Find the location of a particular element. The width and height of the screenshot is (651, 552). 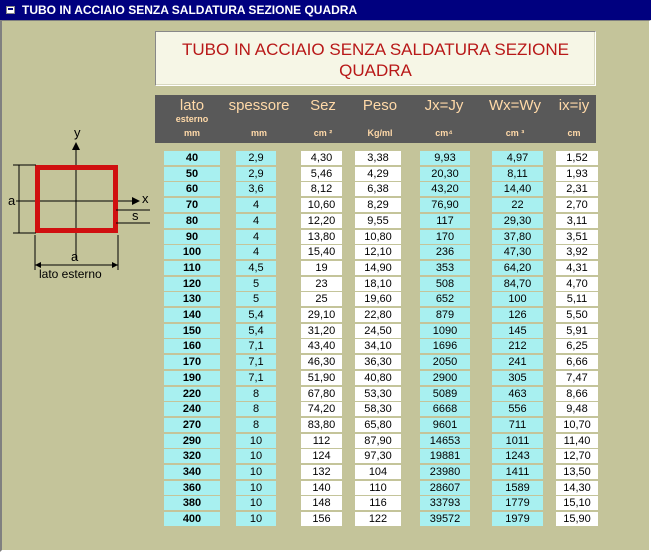

table-cell-peso: 10,80 is located at coordinates (378, 237).